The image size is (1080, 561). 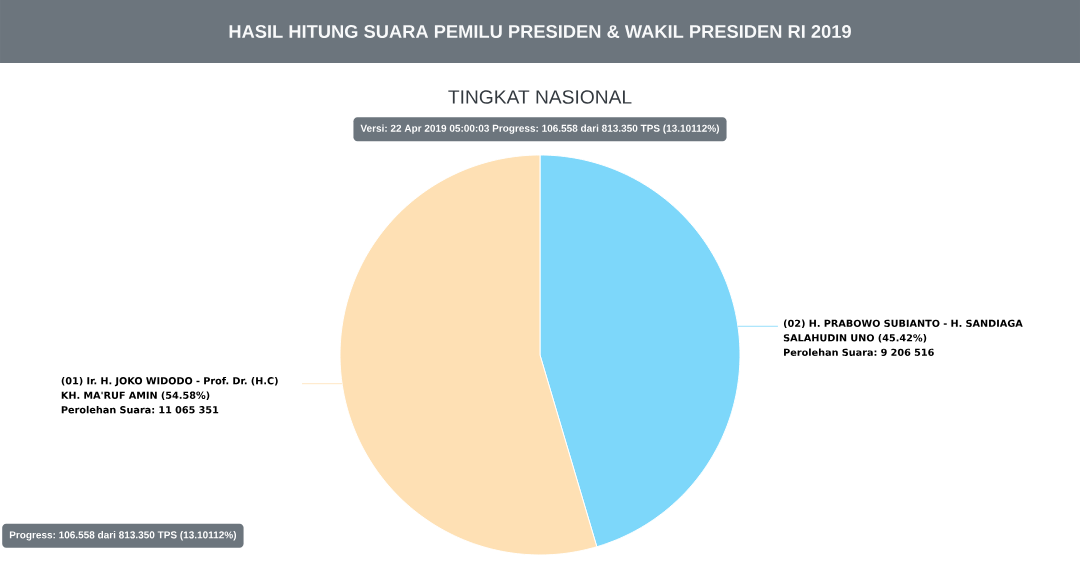 What do you see at coordinates (859, 352) in the screenshot?
I see `data-label: Perolehan Suara: 9 206 516` at bounding box center [859, 352].